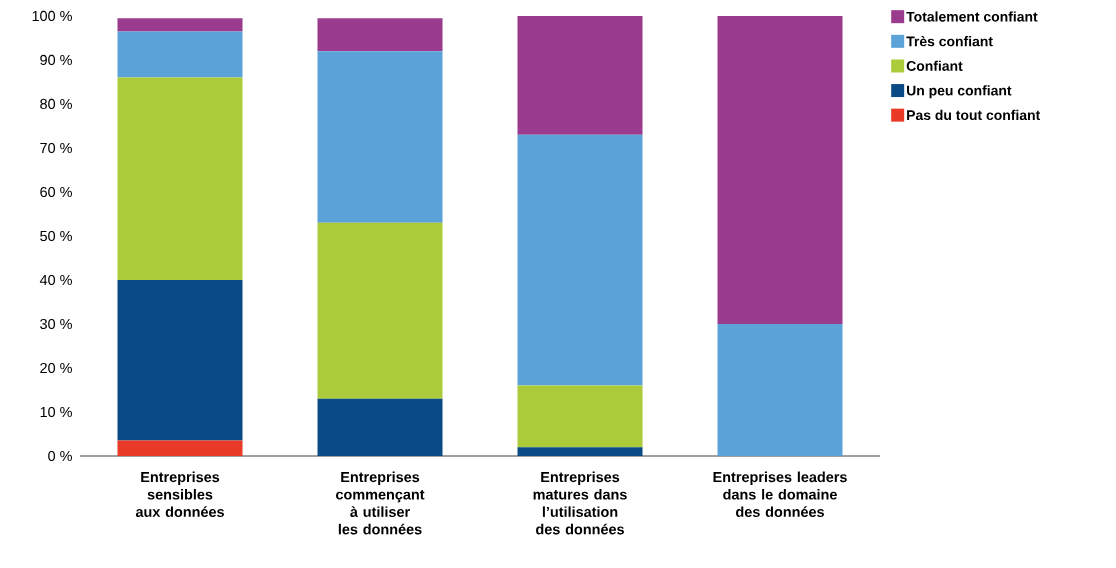 The height and width of the screenshot is (568, 1116). Describe the element at coordinates (949, 41) in the screenshot. I see `legend-label: Très confiant` at that location.